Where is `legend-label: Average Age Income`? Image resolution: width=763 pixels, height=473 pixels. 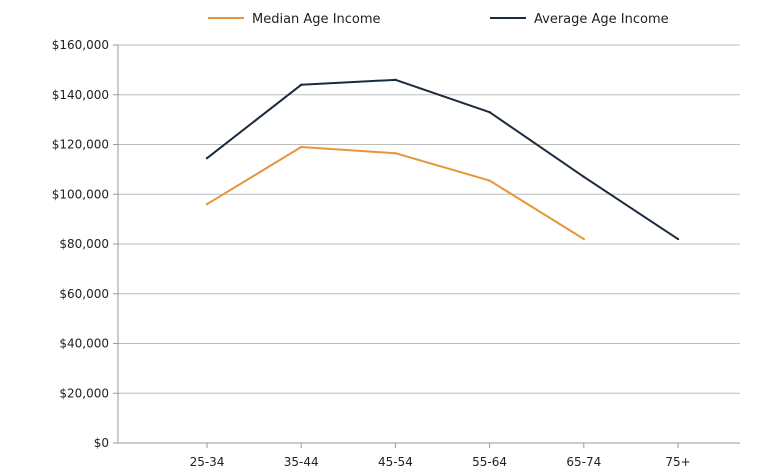
legend-label: Average Age Income is located at coordinates (601, 19).